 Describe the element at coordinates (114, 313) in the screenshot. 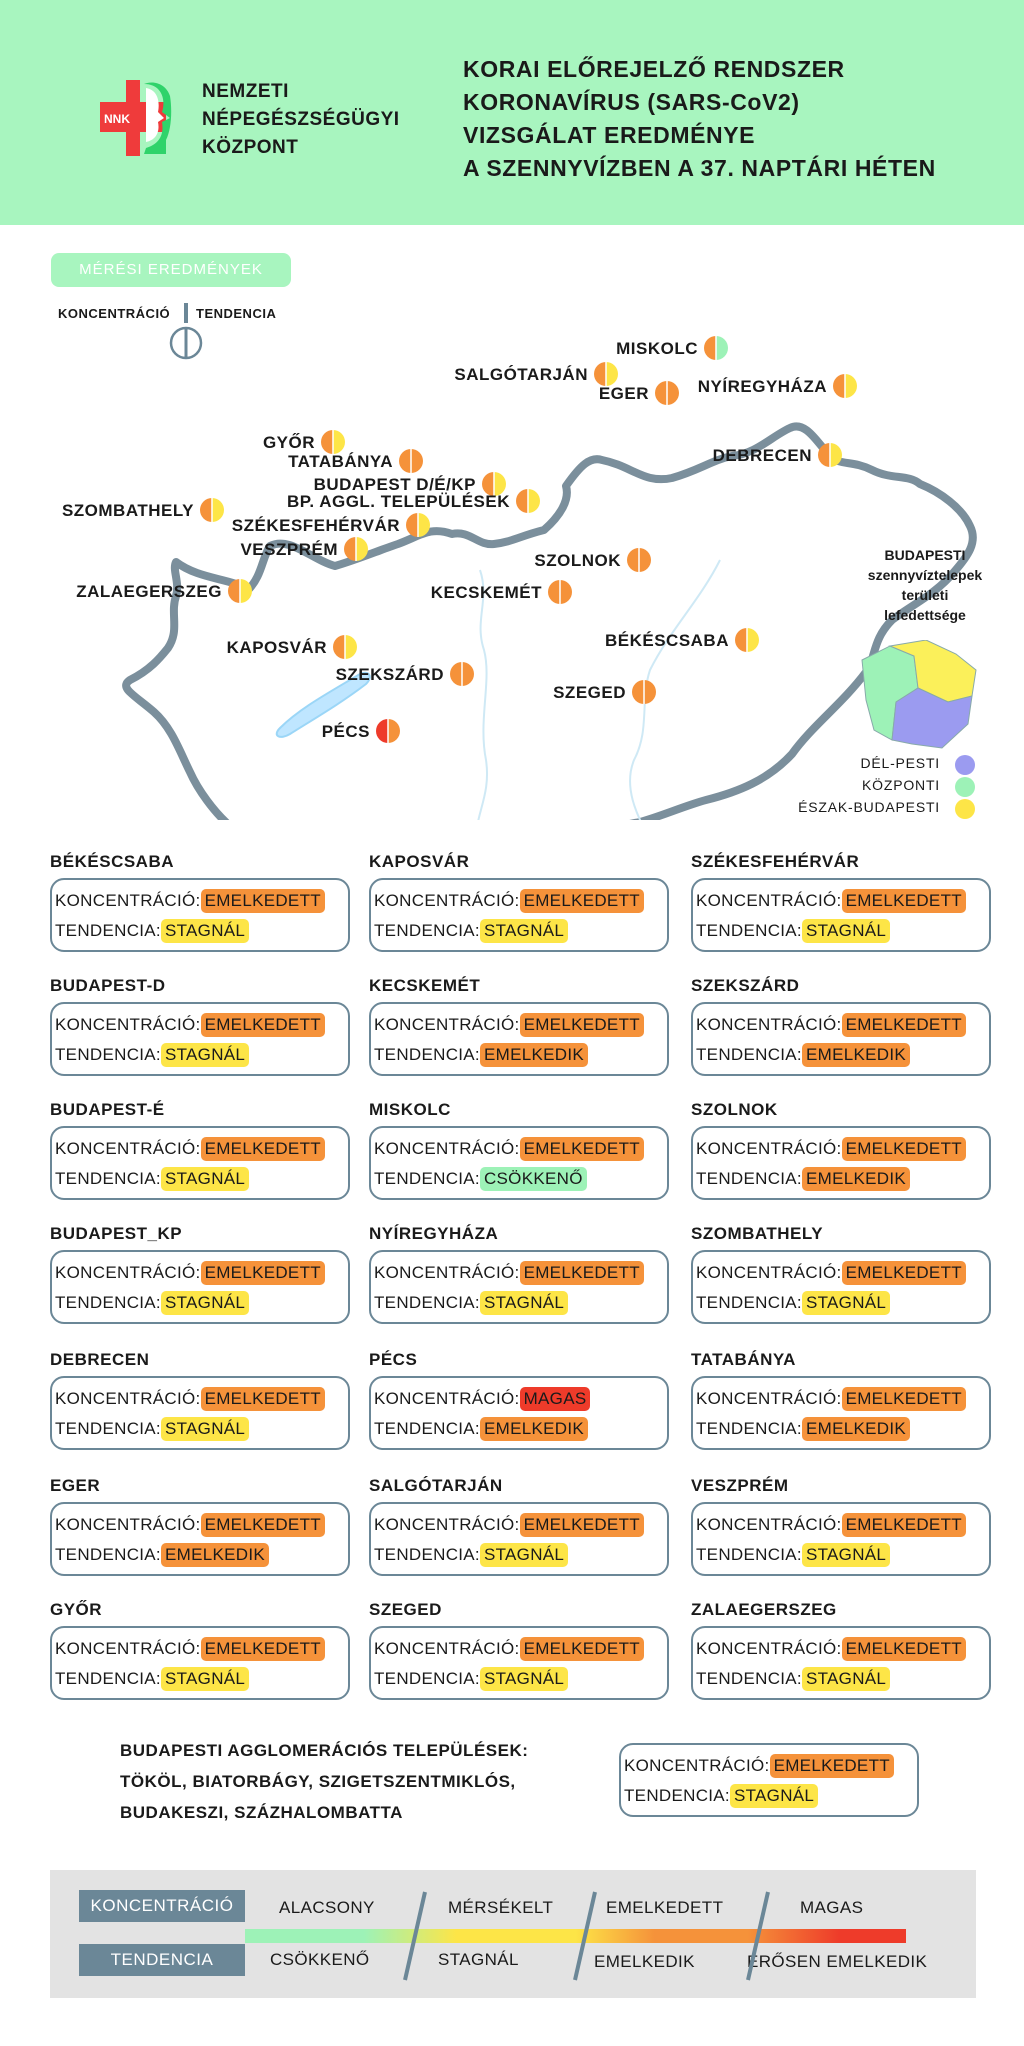

I see `key-concentration-label: KONCENTRÁCIÓ` at that location.